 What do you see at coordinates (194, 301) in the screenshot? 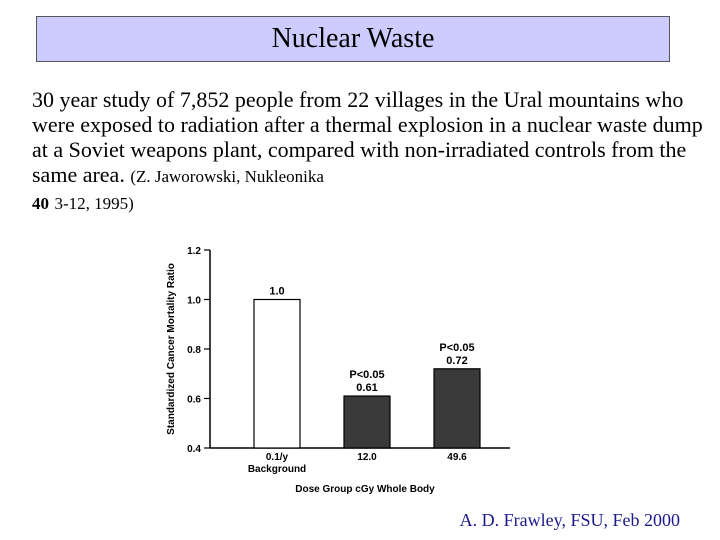
I see `y-tick-label: 1.0` at bounding box center [194, 301].